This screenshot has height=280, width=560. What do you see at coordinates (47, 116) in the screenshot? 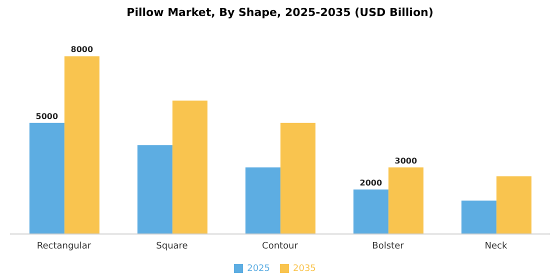
I see `data-label: 5000` at bounding box center [47, 116].